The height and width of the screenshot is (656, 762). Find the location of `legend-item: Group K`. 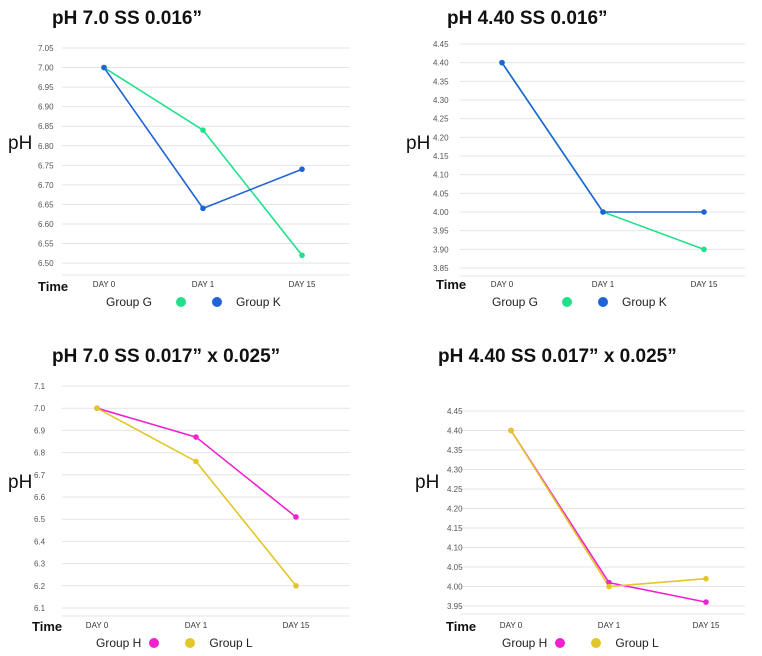

legend-item: Group K is located at coordinates (246, 302).